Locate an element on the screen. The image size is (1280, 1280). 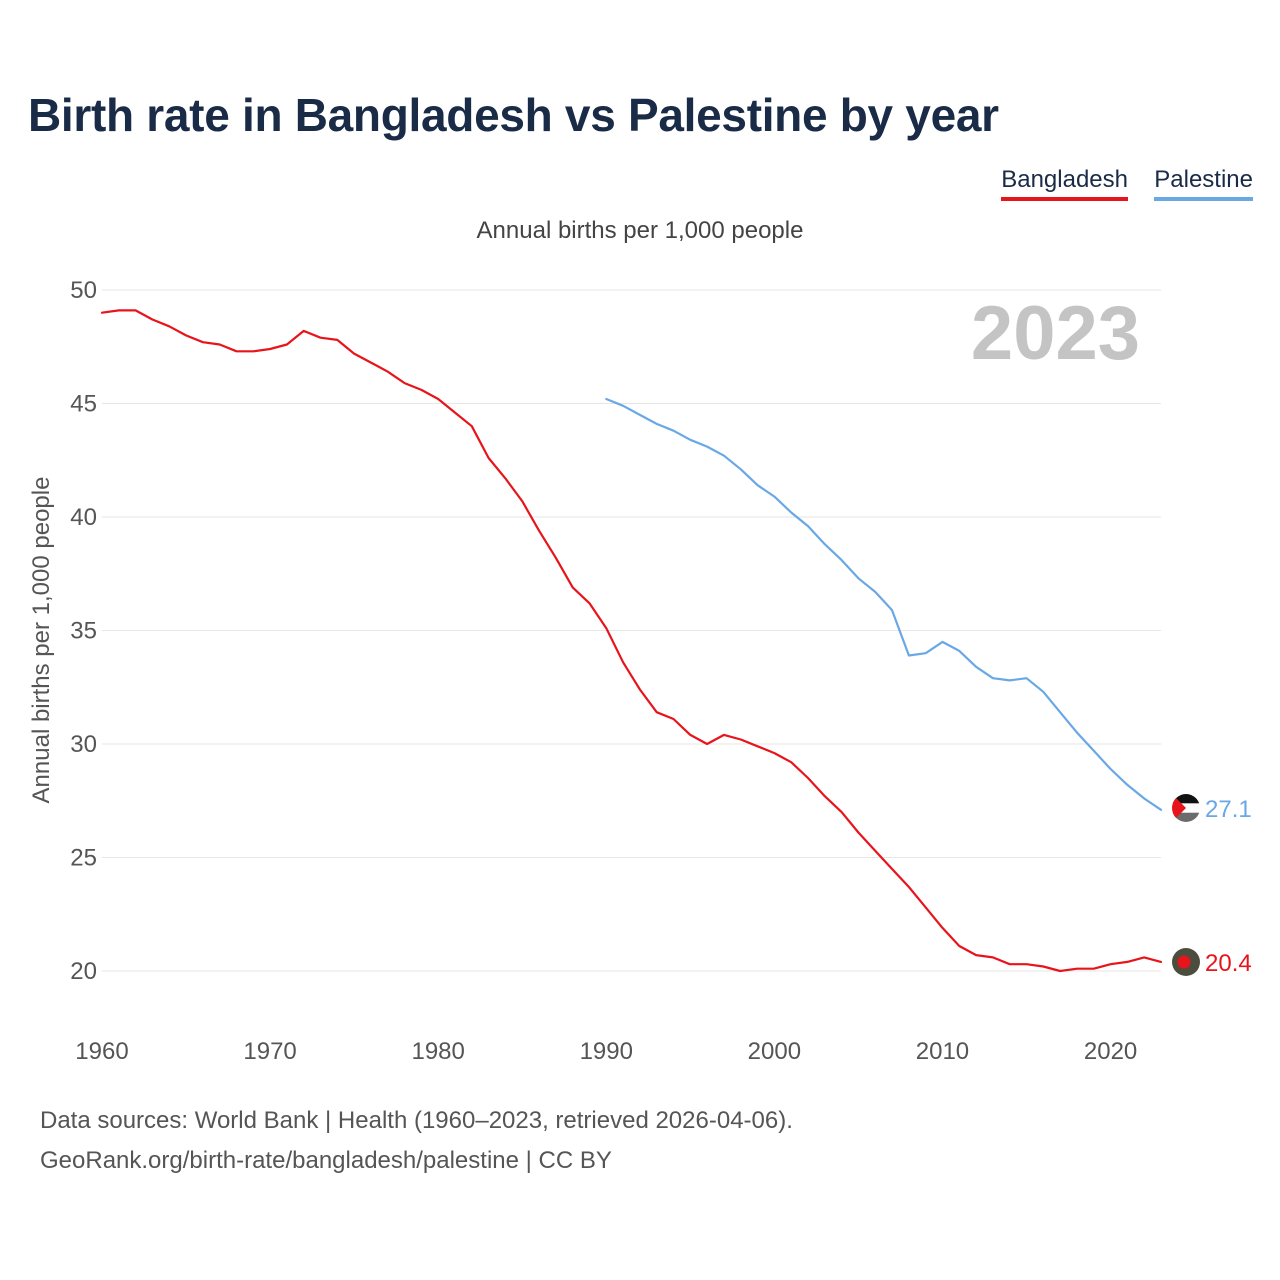
y-tick-label: 40 is located at coordinates (83, 517).